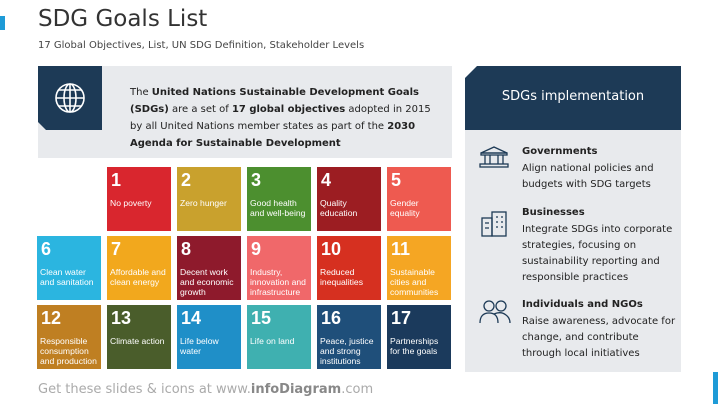 The height and width of the screenshot is (404, 718). I want to click on goal-tile: 16 Peace, justice and strong institutions, so click(349, 337).